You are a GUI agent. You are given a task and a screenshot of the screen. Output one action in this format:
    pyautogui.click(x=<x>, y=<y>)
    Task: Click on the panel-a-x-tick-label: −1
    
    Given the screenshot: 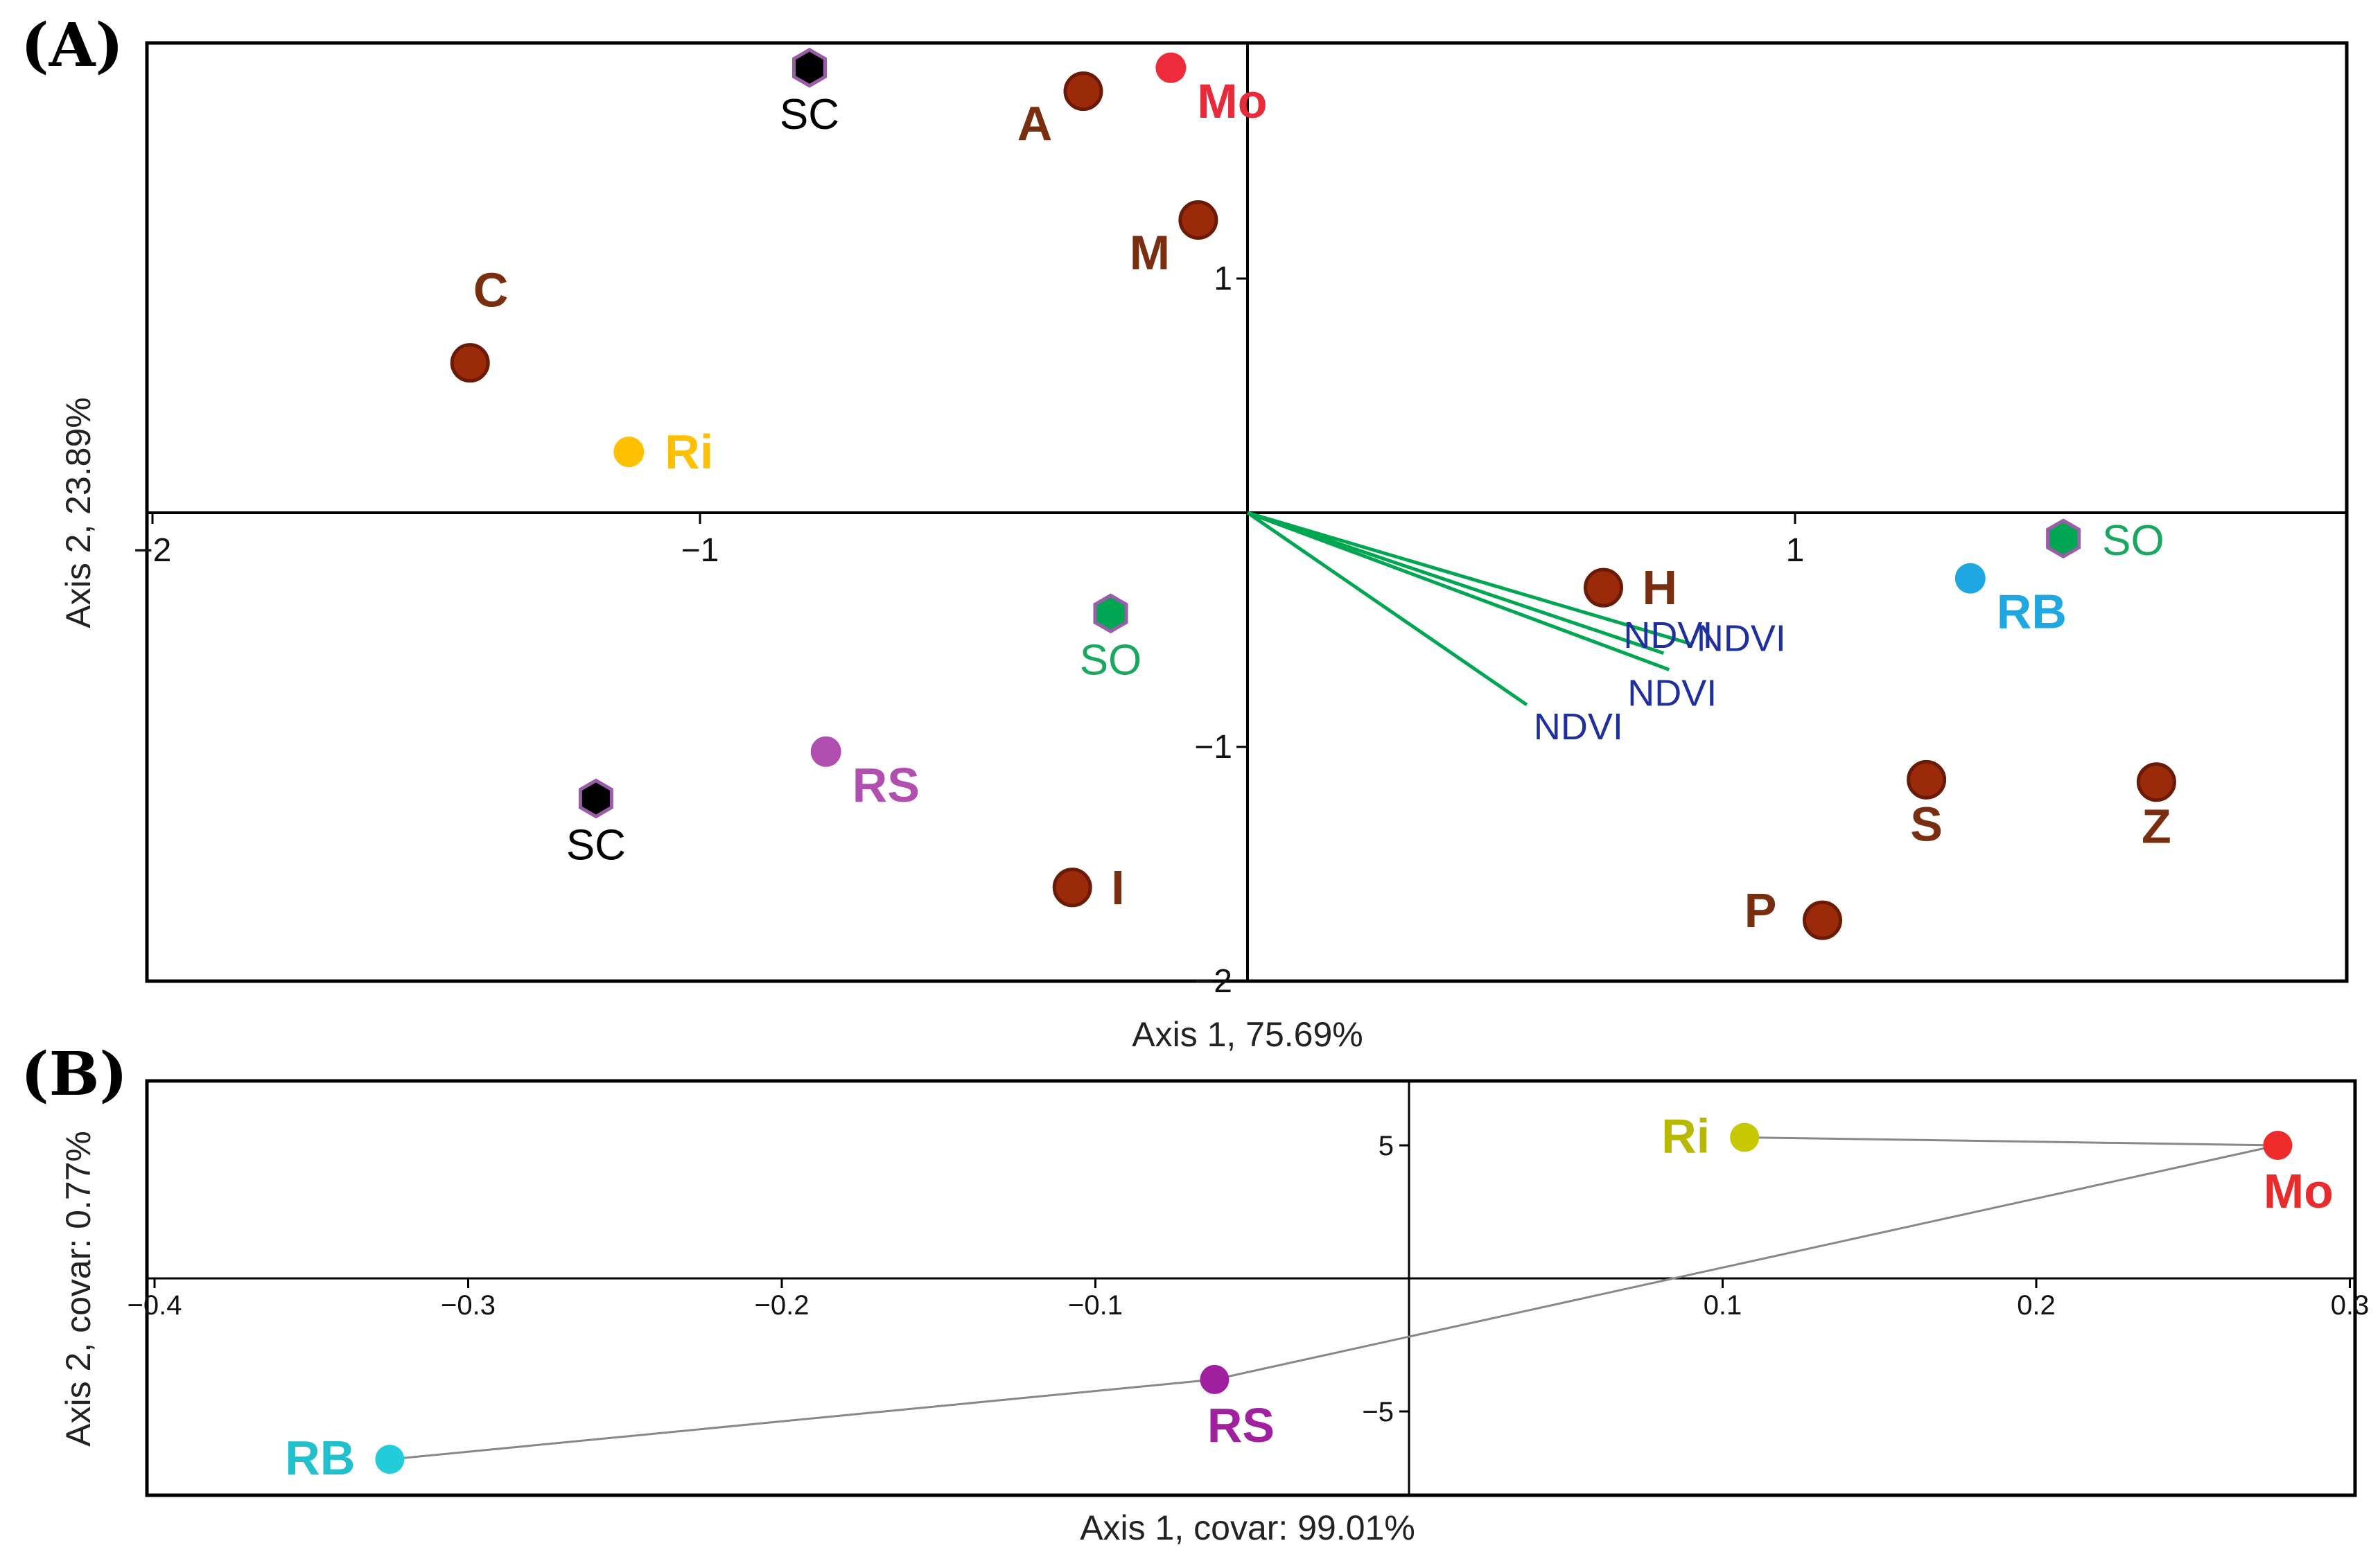 What is the action you would take?
    pyautogui.click(x=700, y=550)
    